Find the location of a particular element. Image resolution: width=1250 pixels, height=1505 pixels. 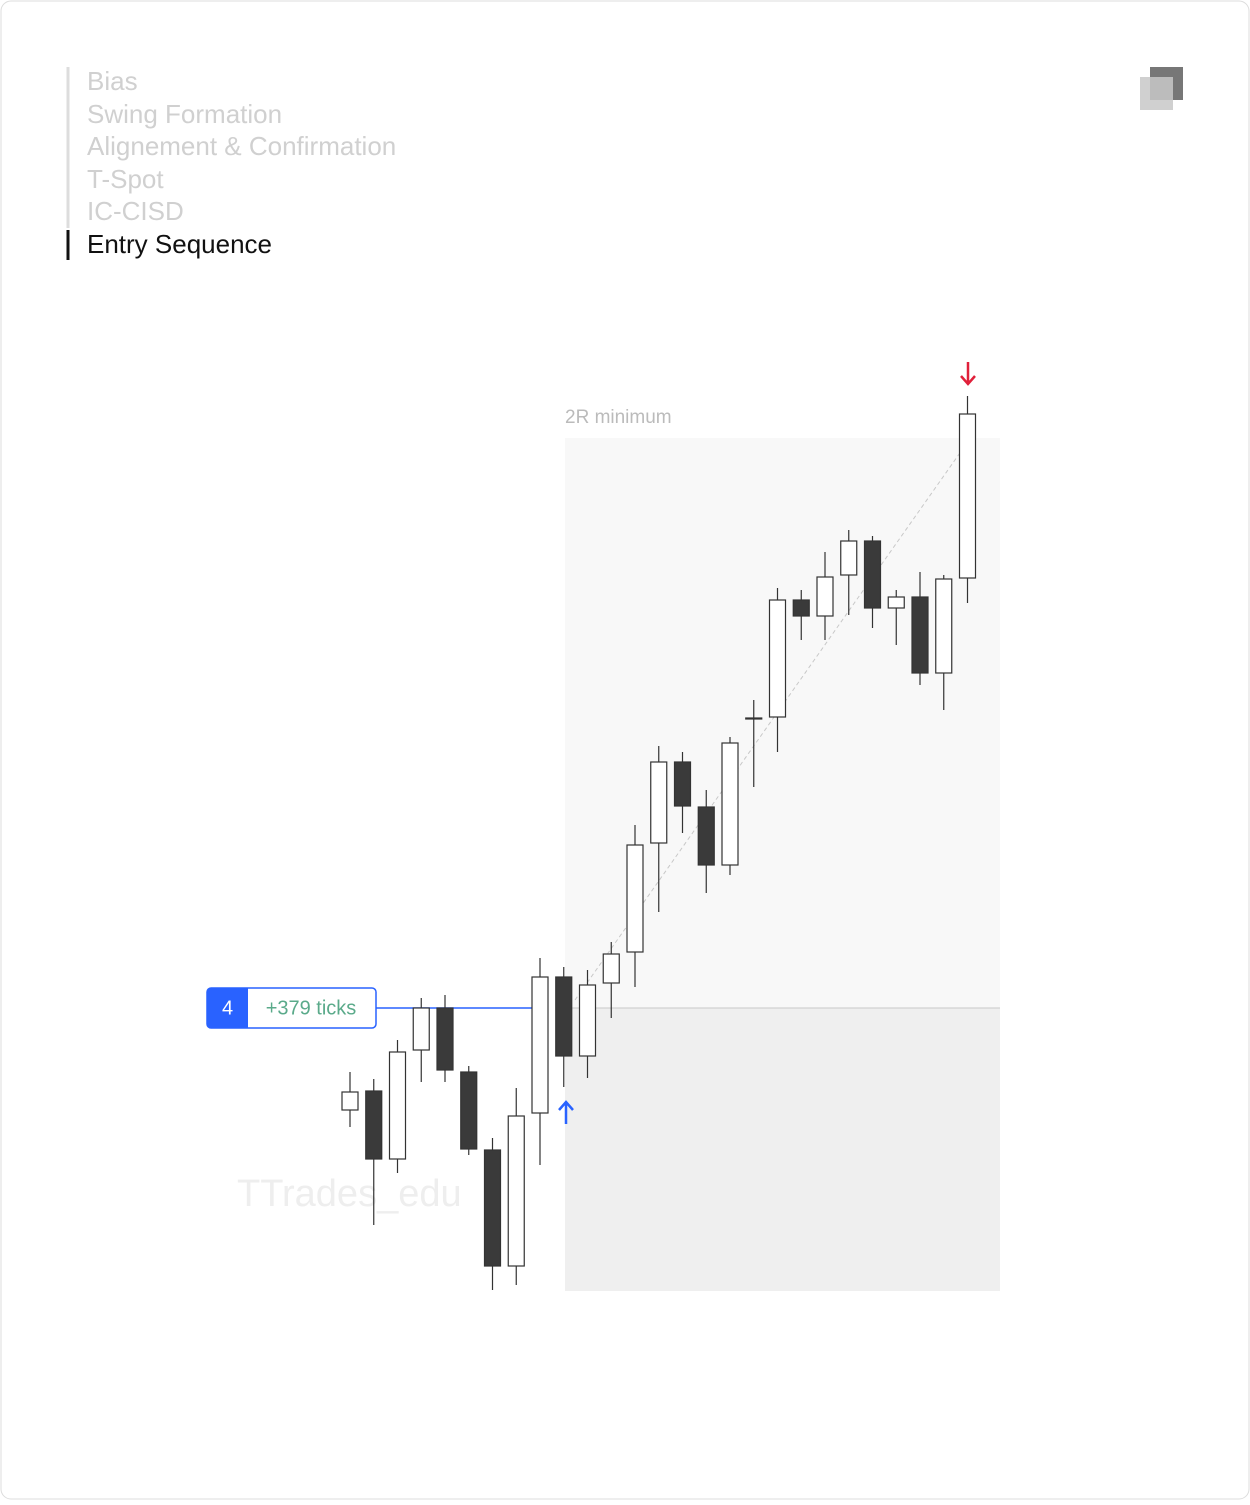

entry-arrow is located at coordinates (566, 1112).